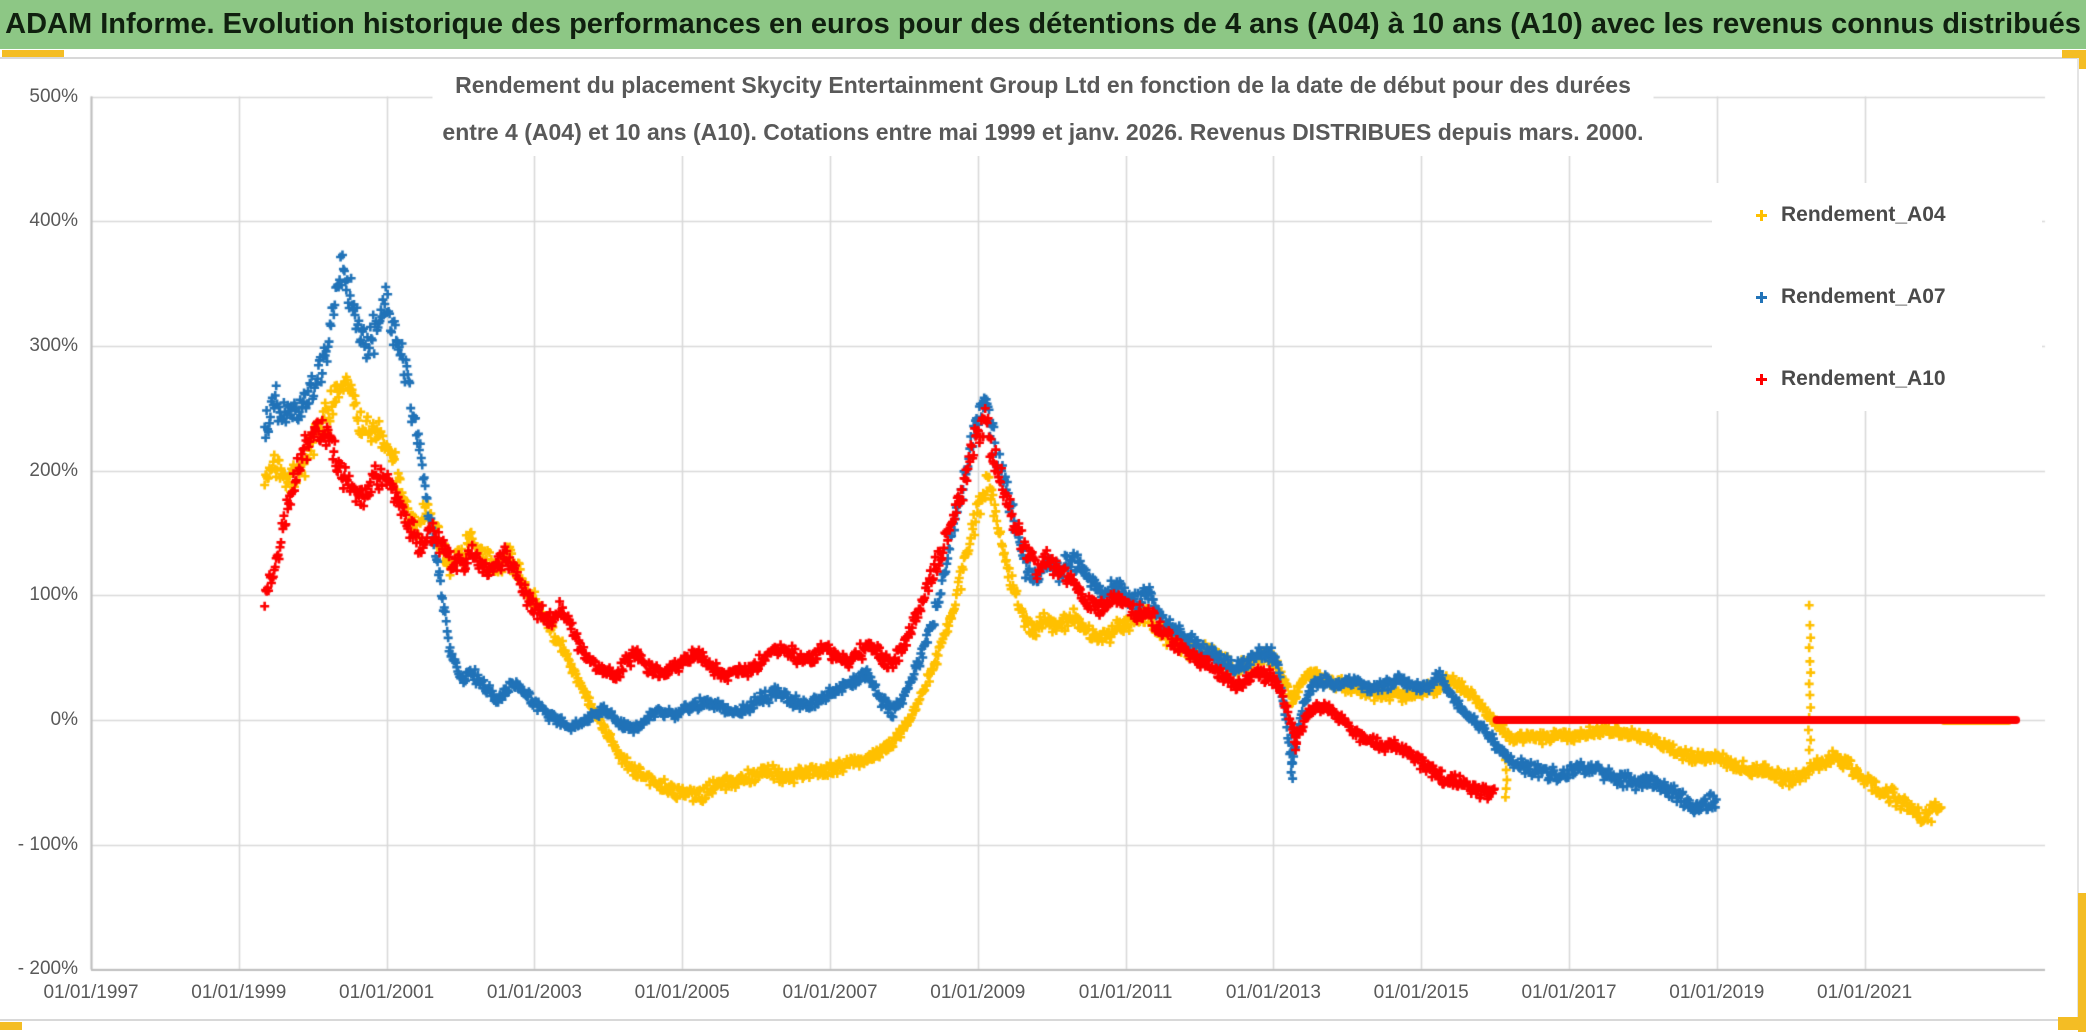  What do you see at coordinates (47, 844) in the screenshot?
I see `y-tick-label: - 100%` at bounding box center [47, 844].